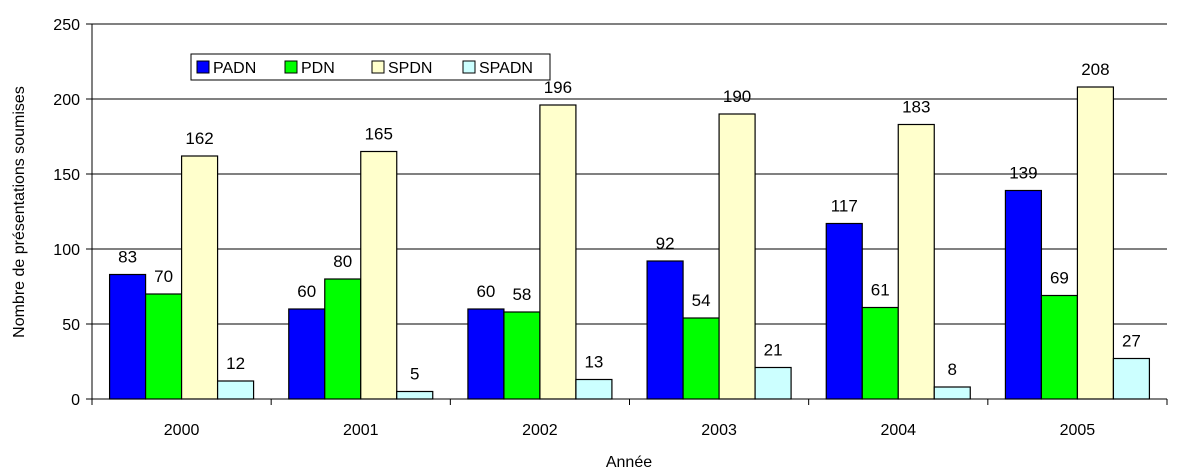 The width and height of the screenshot is (1181, 472). What do you see at coordinates (66, 213) in the screenshot?
I see `y-tick-labels: 0 50 100 150 200 250` at bounding box center [66, 213].